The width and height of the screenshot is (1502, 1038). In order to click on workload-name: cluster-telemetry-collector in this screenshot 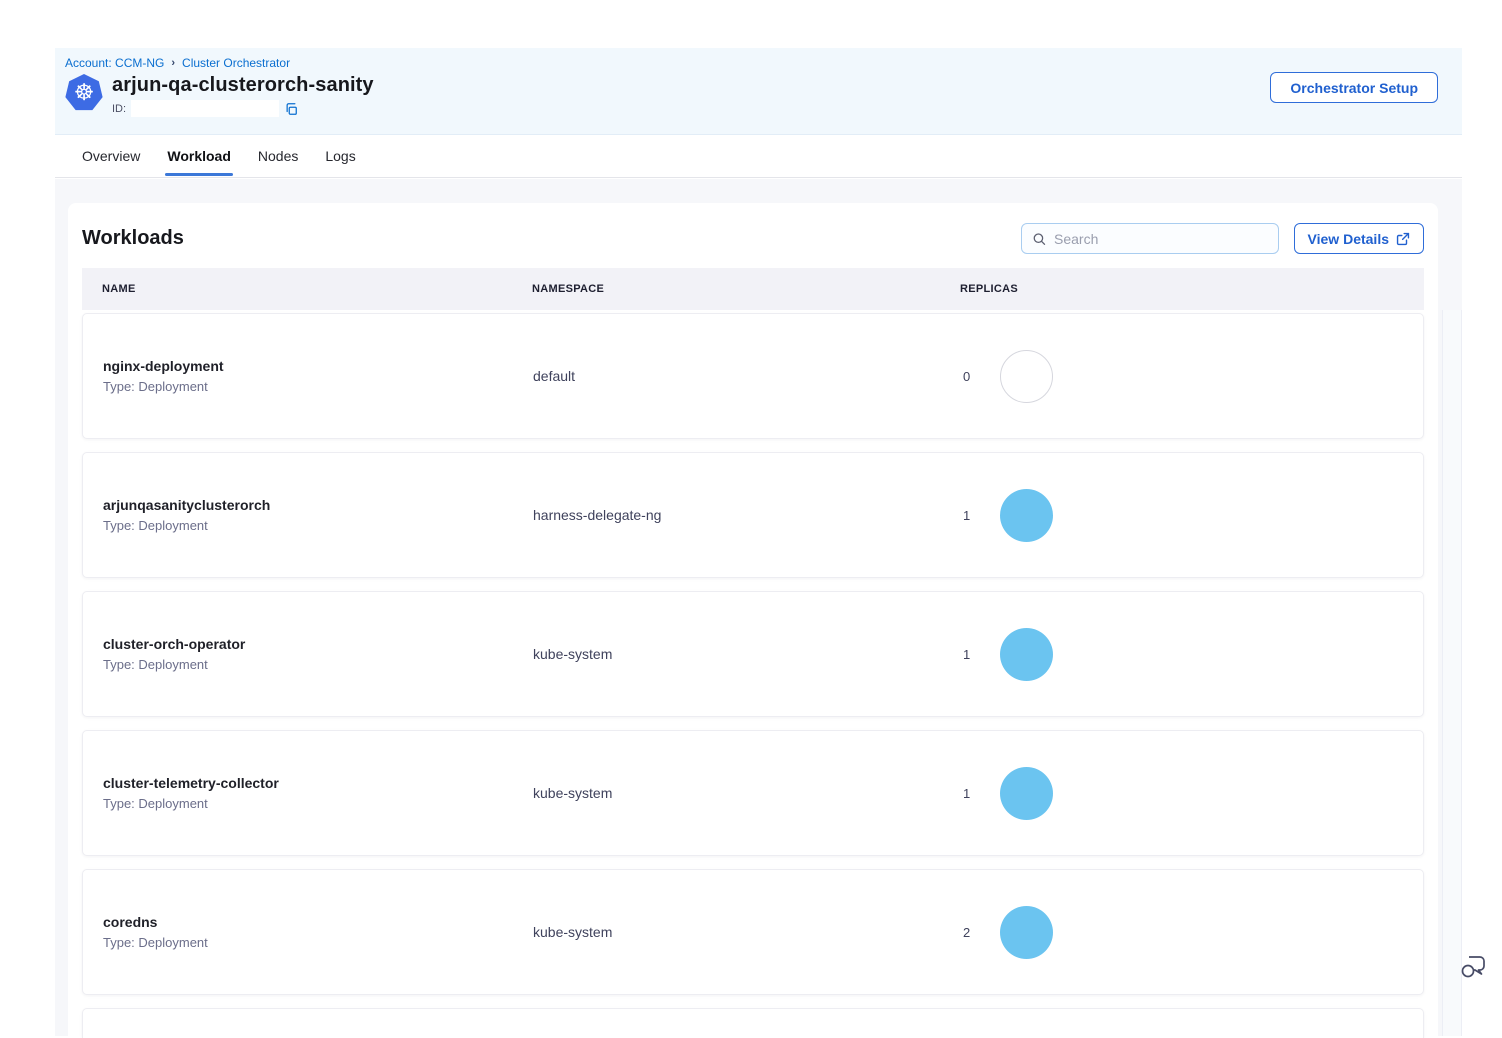, I will do `click(191, 783)`.